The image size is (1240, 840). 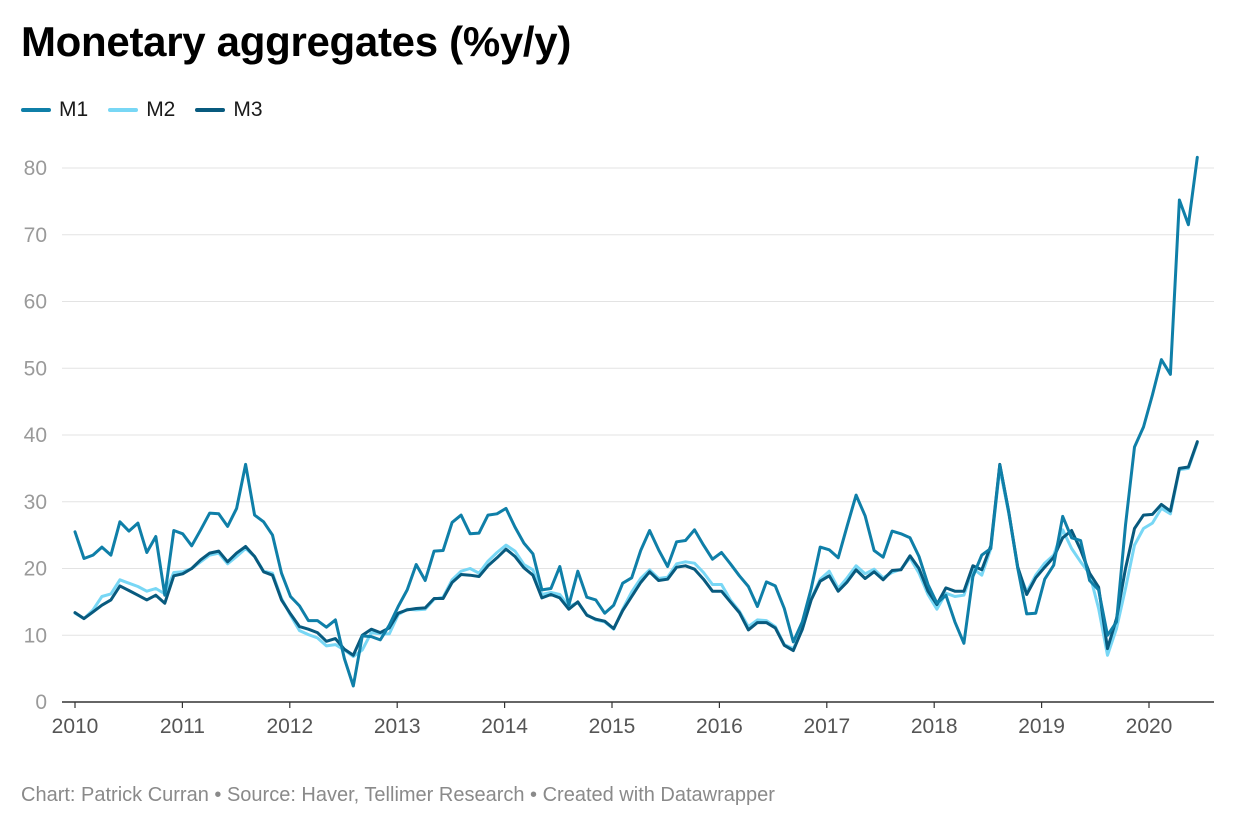 I want to click on y-tick-label-40: 40, so click(x=35, y=435).